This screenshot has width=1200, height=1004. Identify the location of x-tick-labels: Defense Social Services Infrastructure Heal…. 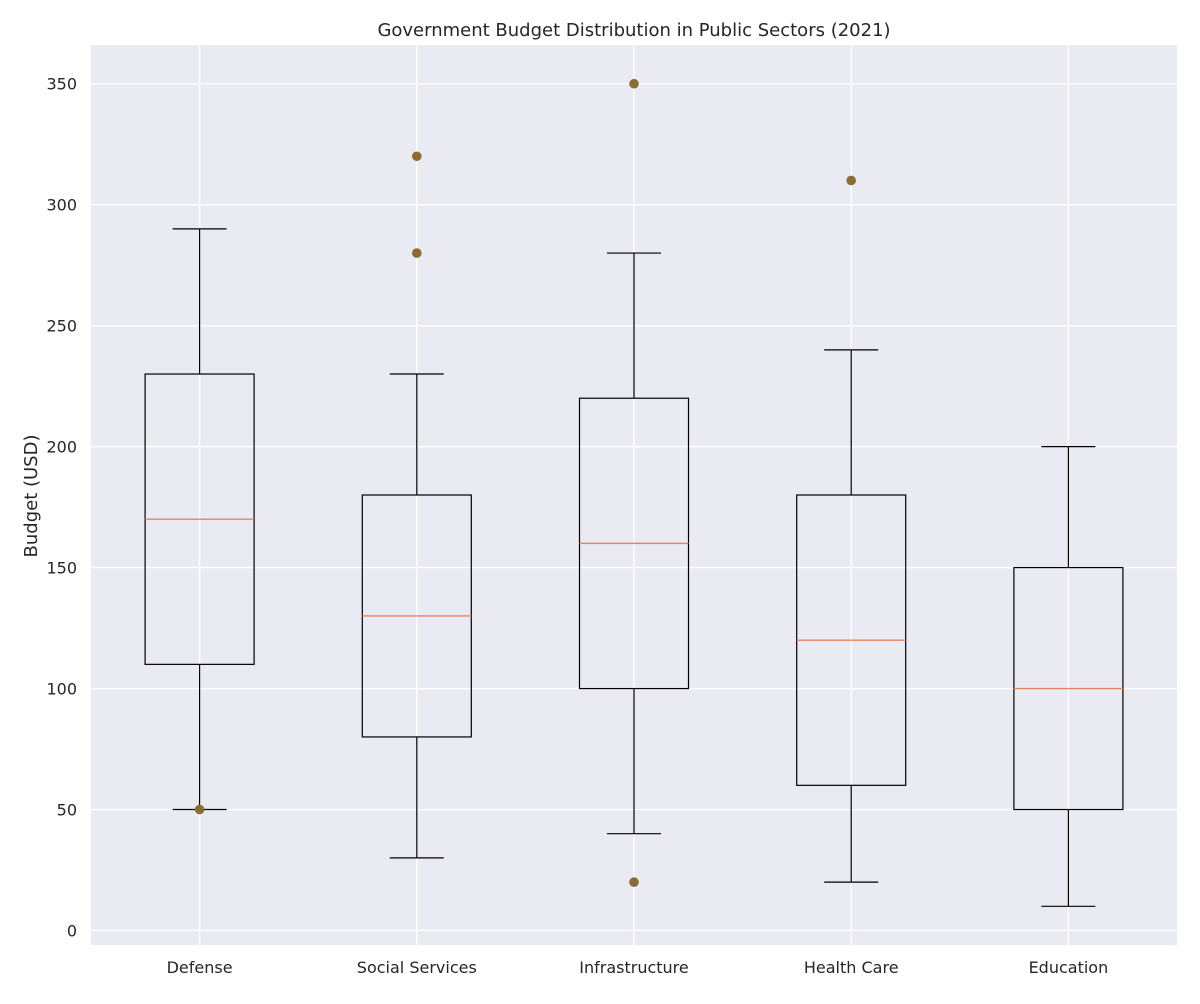
(638, 967).